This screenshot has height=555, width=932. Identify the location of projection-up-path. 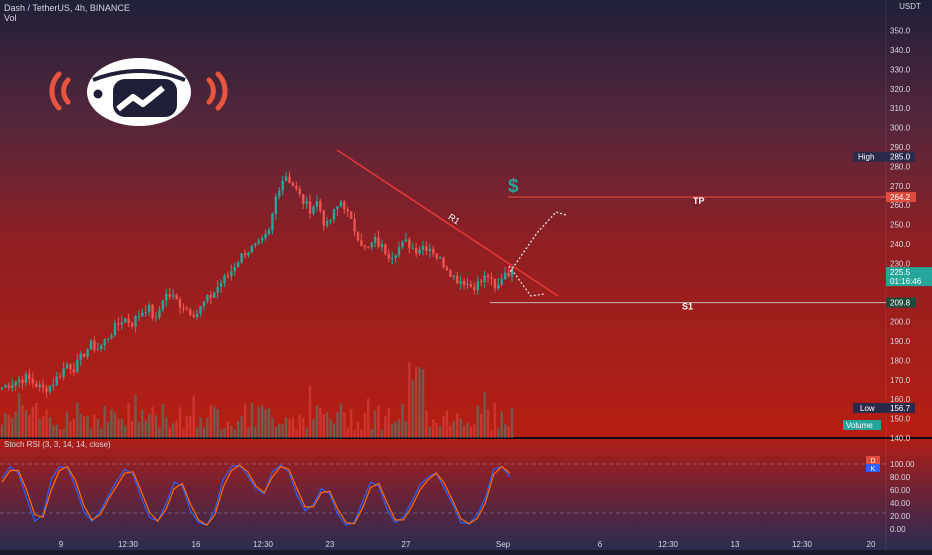
(538, 242).